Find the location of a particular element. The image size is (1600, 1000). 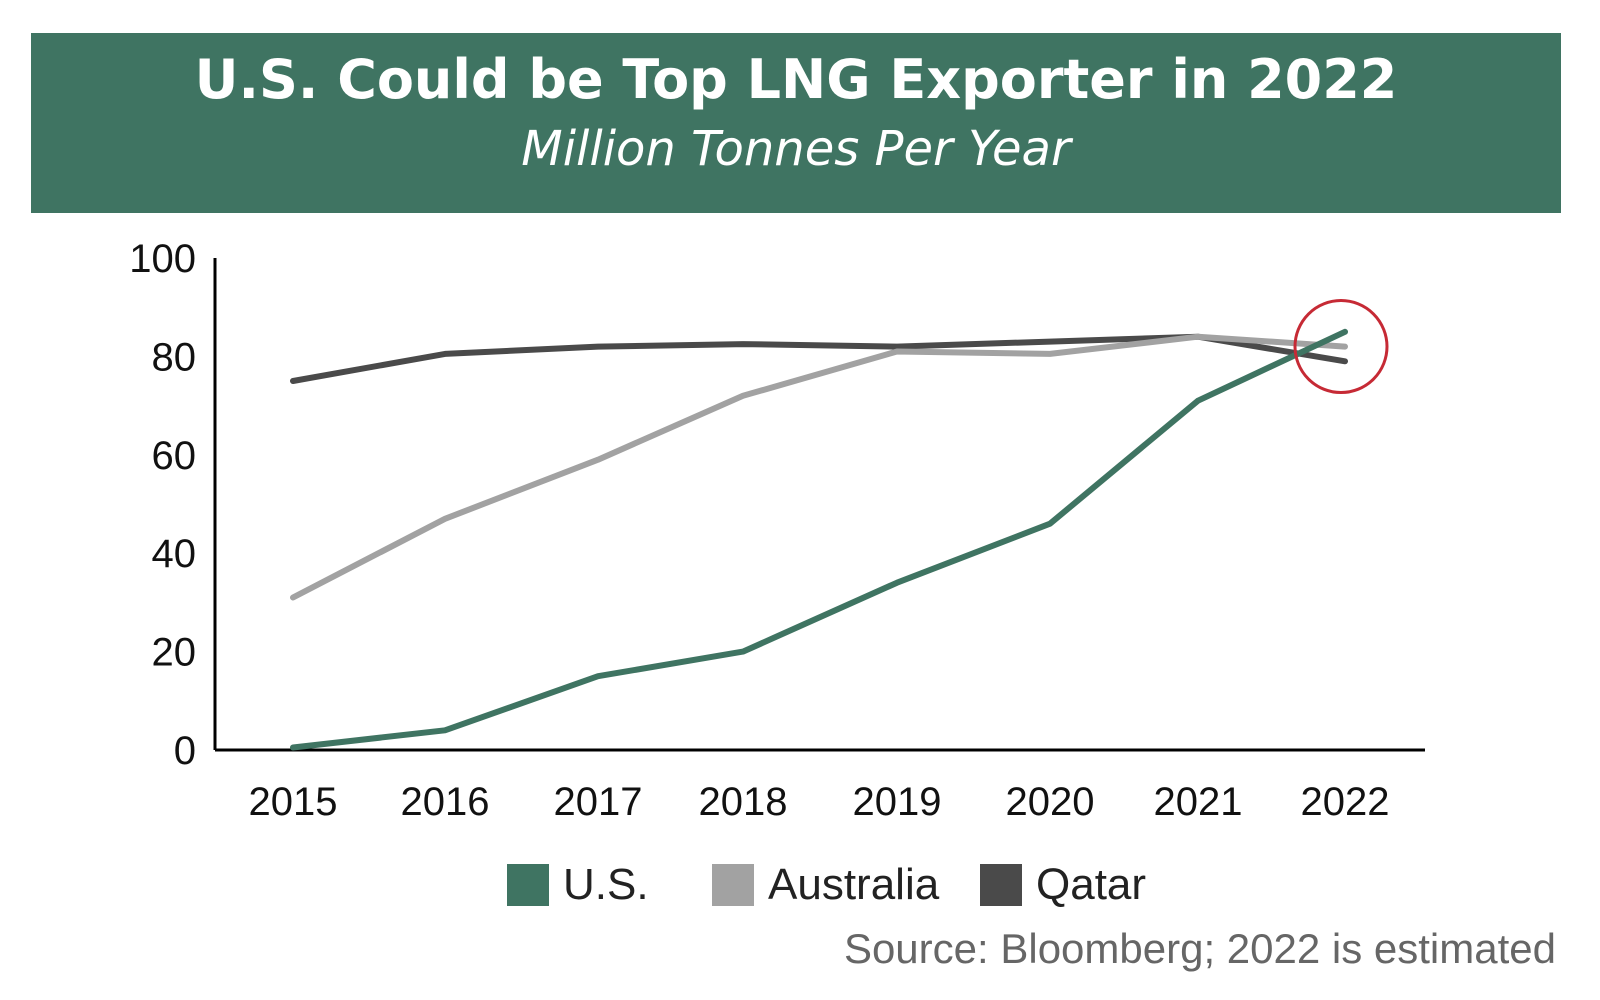

y-tick-label: 40 is located at coordinates (174, 554).